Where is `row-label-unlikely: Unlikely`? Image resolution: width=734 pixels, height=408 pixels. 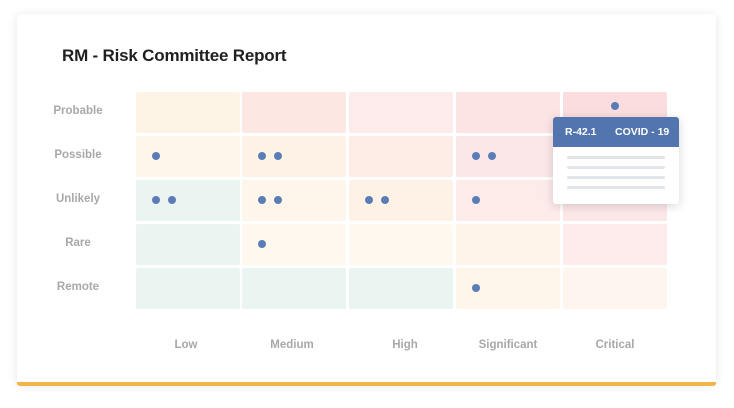 row-label-unlikely: Unlikely is located at coordinates (78, 199).